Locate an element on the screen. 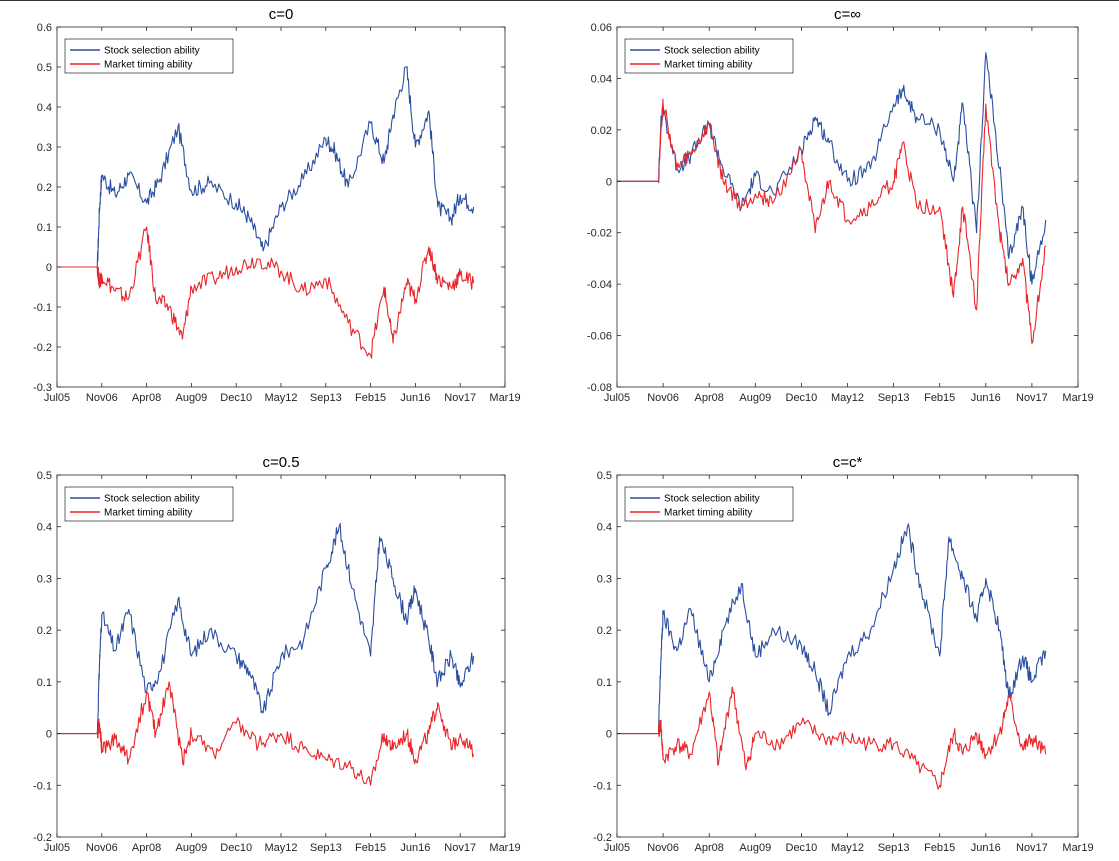 This screenshot has width=1119, height=861. chart-title: c=c* is located at coordinates (848, 462).